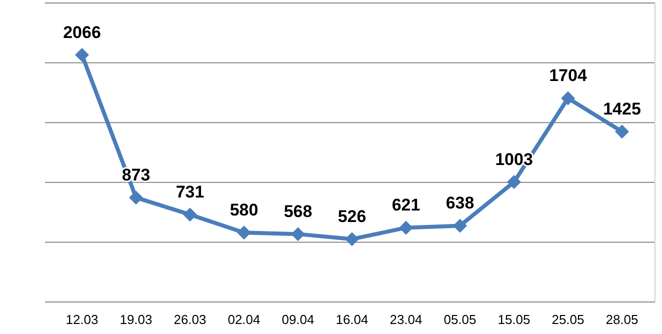 Image resolution: width=662 pixels, height=334 pixels. I want to click on data-label: 568, so click(298, 212).